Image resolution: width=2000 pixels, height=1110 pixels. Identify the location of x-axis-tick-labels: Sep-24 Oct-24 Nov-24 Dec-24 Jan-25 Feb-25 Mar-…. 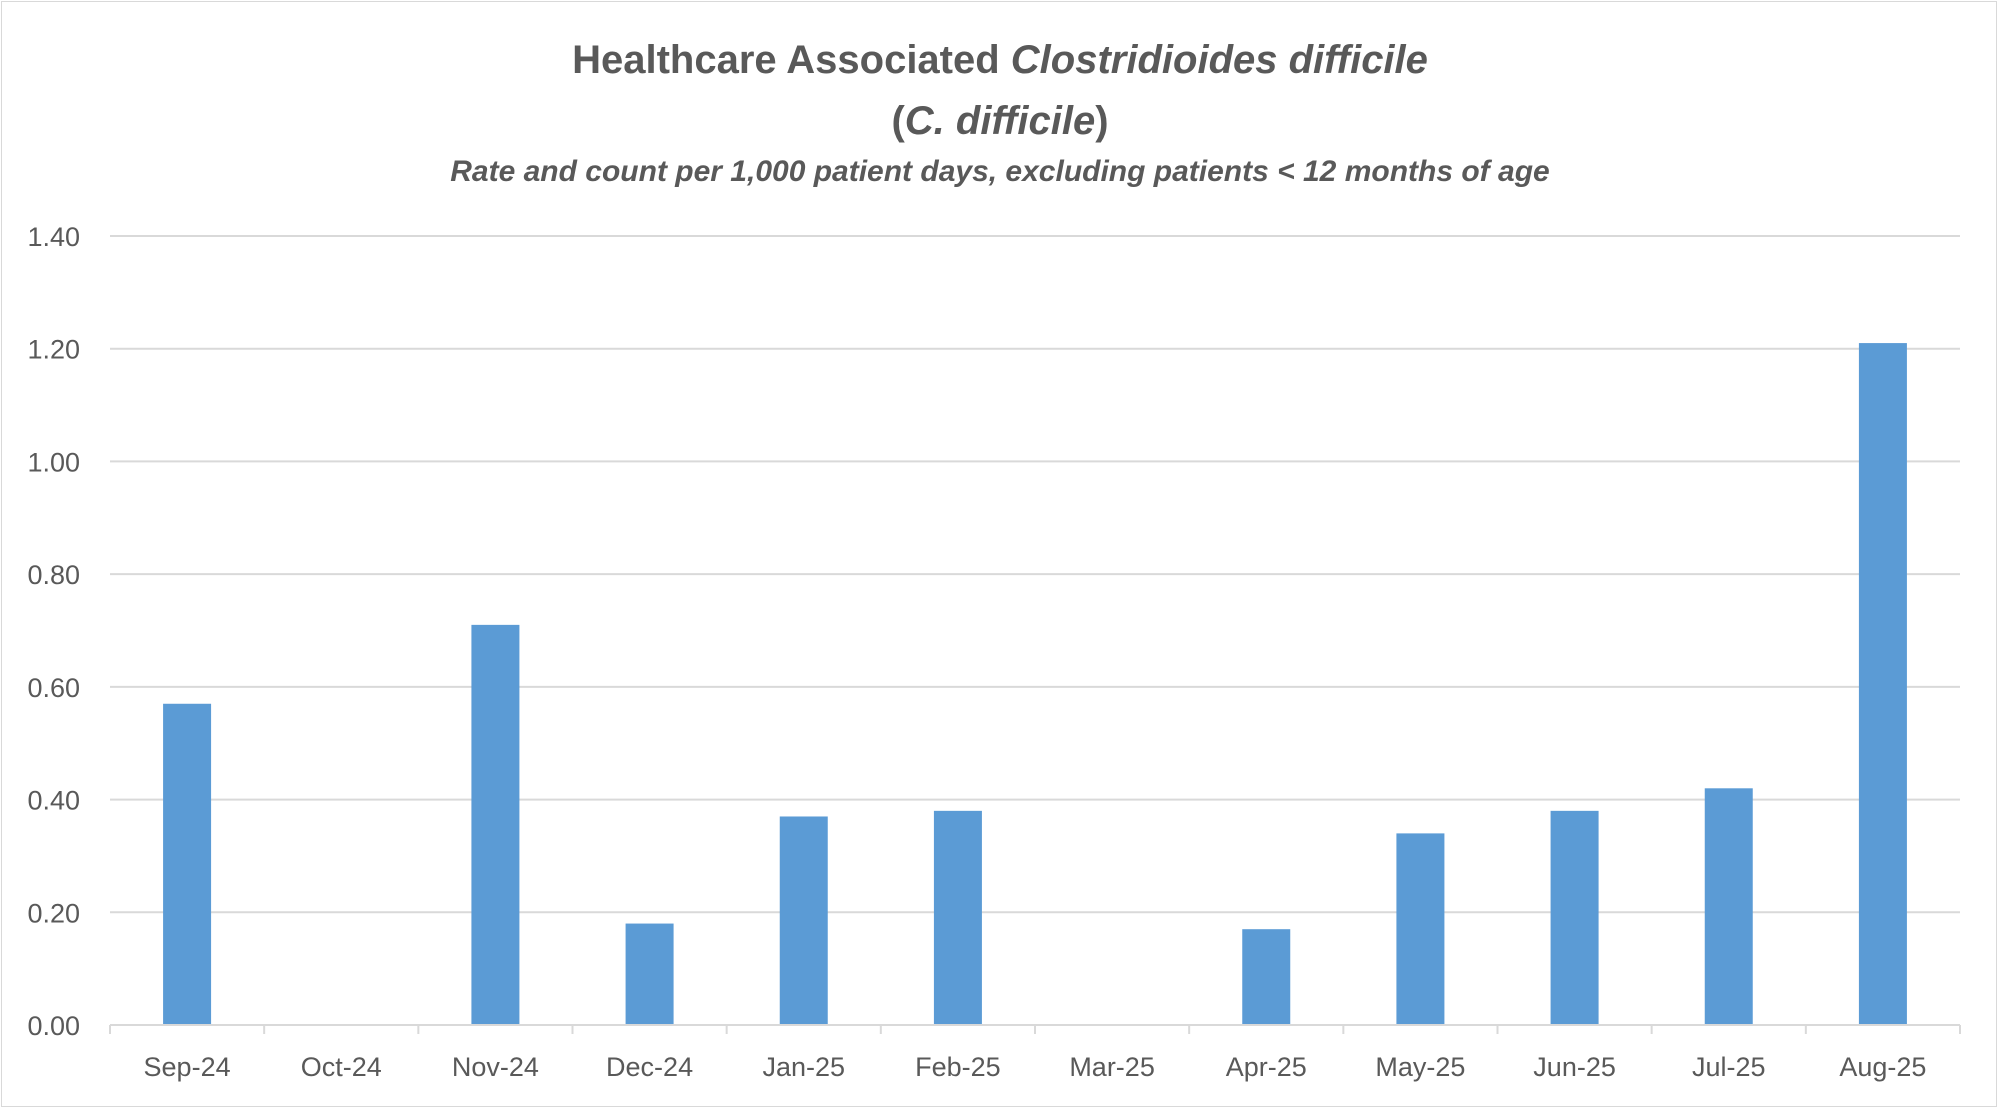
(1035, 1067).